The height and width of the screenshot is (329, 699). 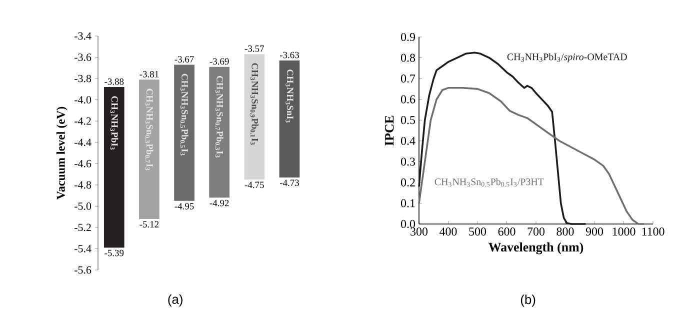 I want to click on annotation: -3.57, so click(x=254, y=48).